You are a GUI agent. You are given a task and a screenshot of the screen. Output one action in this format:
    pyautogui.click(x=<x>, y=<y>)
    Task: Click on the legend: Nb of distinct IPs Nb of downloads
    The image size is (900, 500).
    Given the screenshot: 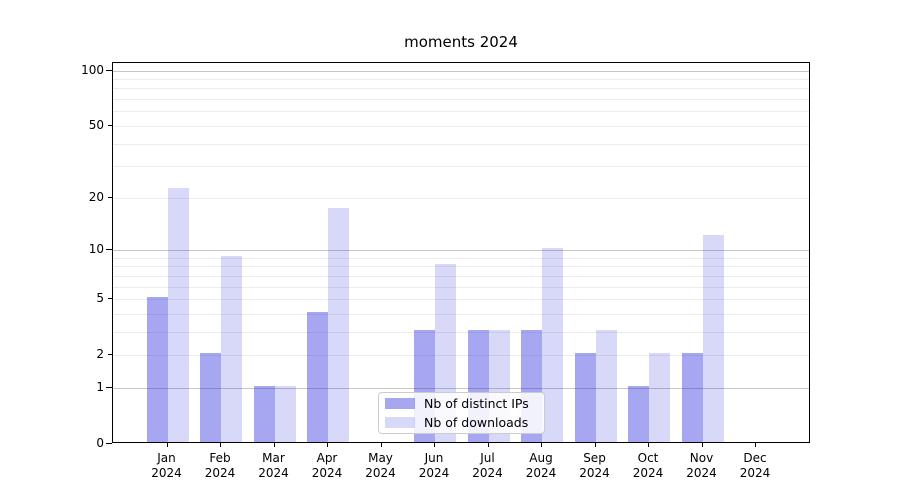 What is the action you would take?
    pyautogui.click(x=461, y=413)
    